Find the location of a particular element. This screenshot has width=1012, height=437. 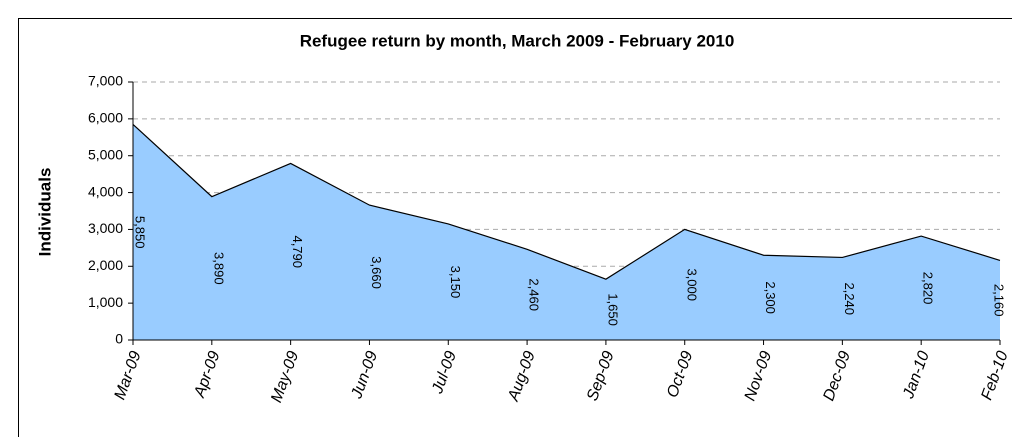

data-label: 2,240 is located at coordinates (849, 298).